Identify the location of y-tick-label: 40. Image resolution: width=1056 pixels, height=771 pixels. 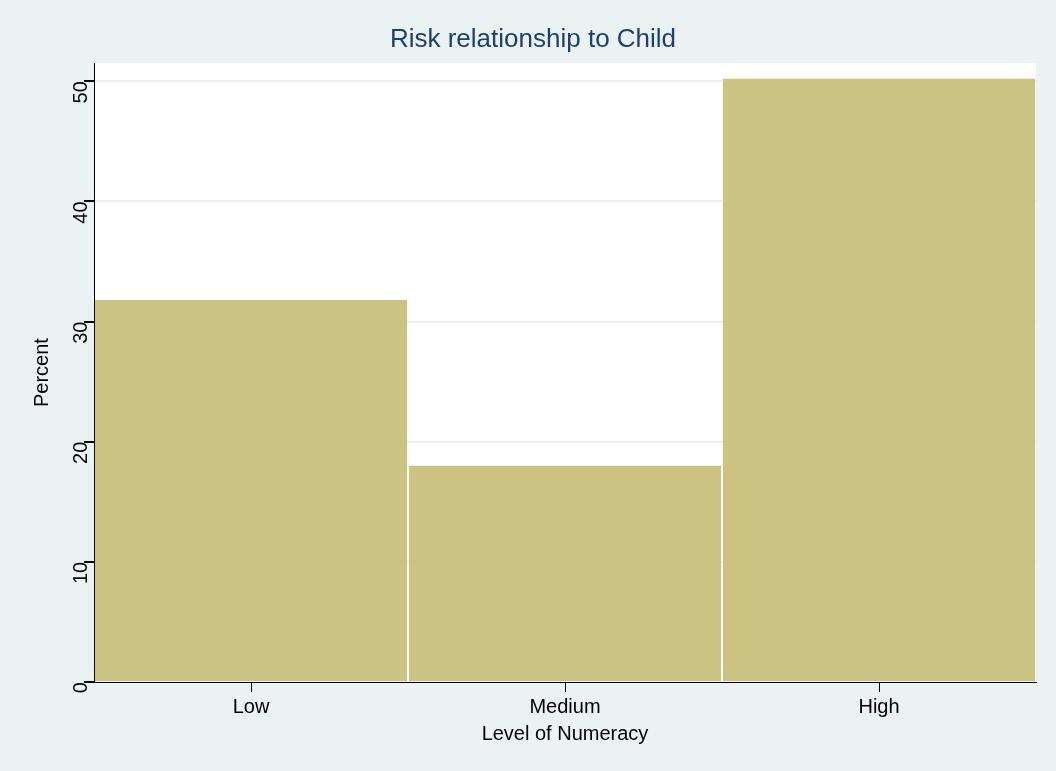
(79, 212).